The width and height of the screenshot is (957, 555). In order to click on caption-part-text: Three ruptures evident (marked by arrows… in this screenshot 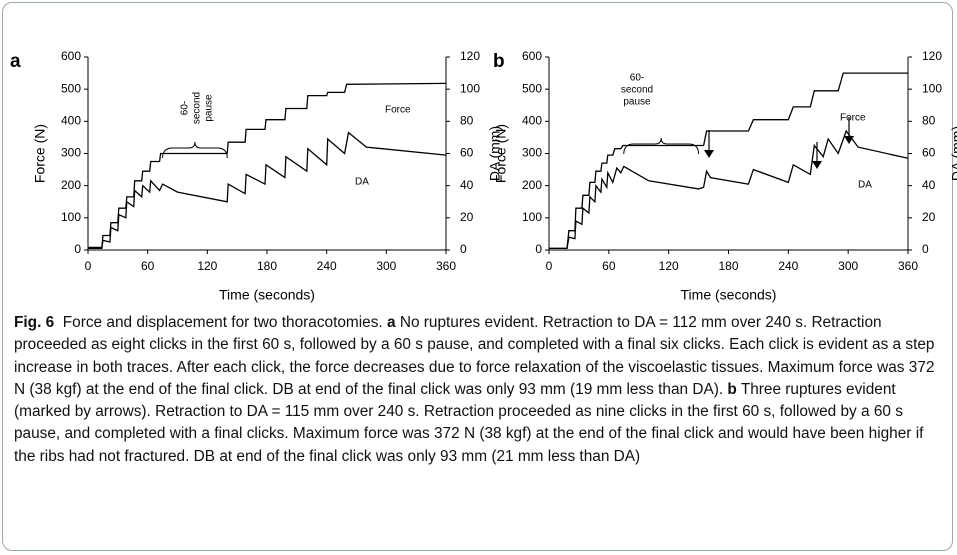, I will do `click(469, 422)`.